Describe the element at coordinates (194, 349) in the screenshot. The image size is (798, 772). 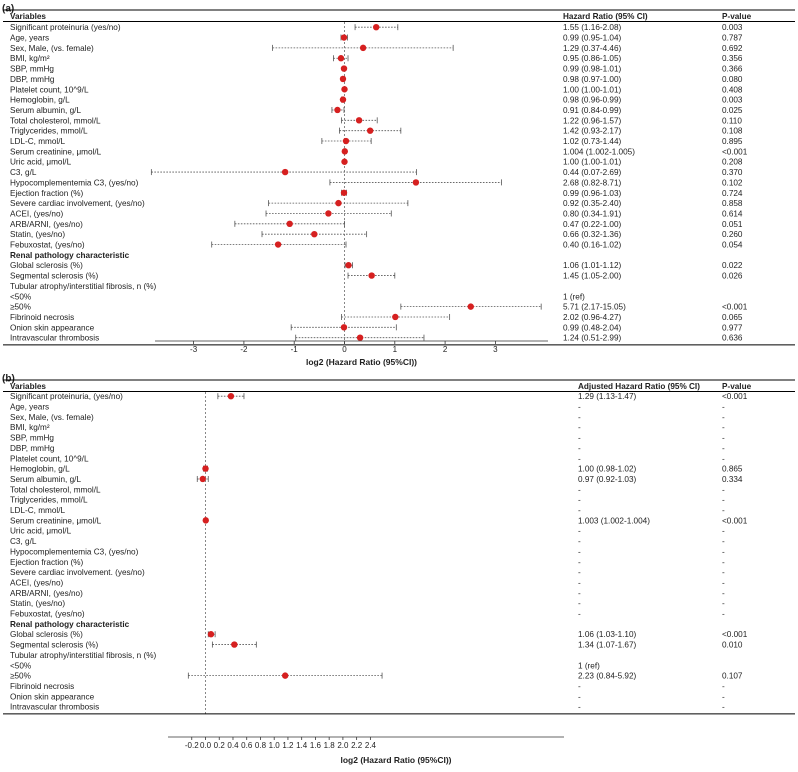
I see `x-tick-label: -3` at that location.